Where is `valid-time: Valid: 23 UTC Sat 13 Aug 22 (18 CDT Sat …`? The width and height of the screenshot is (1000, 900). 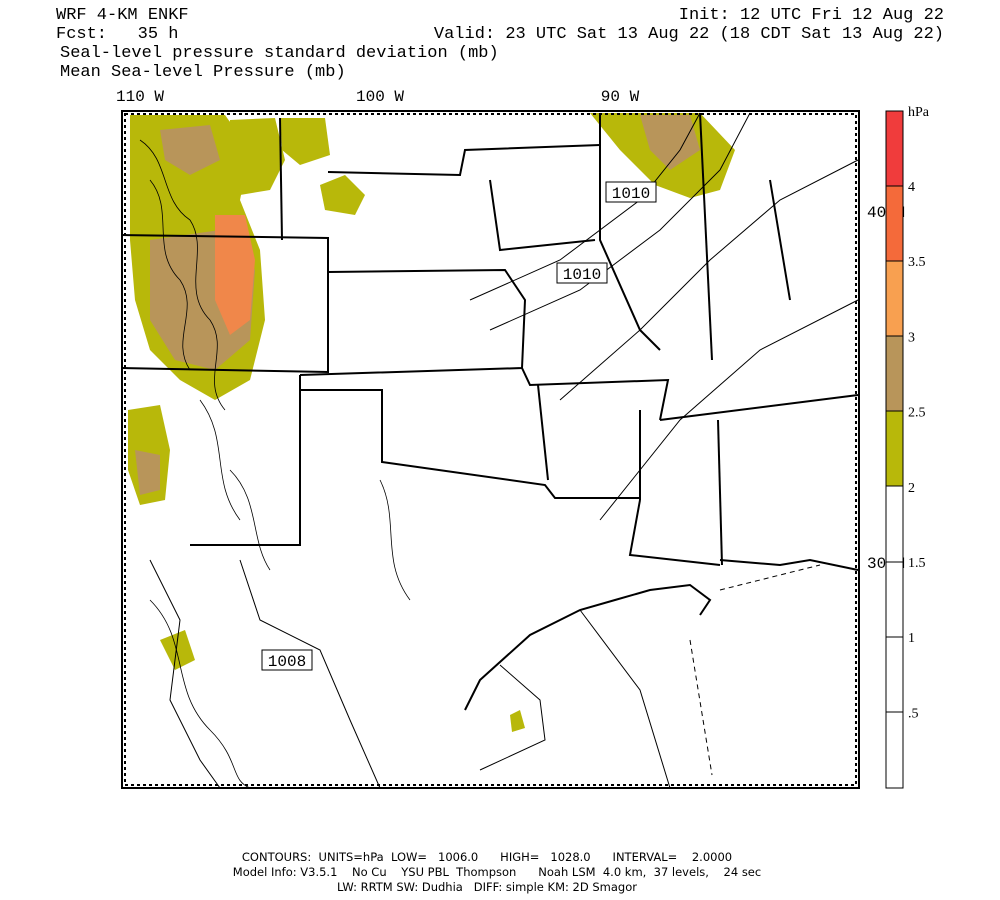 valid-time: Valid: 23 UTC Sat 13 Aug 22 (18 CDT Sat … is located at coordinates (689, 34).